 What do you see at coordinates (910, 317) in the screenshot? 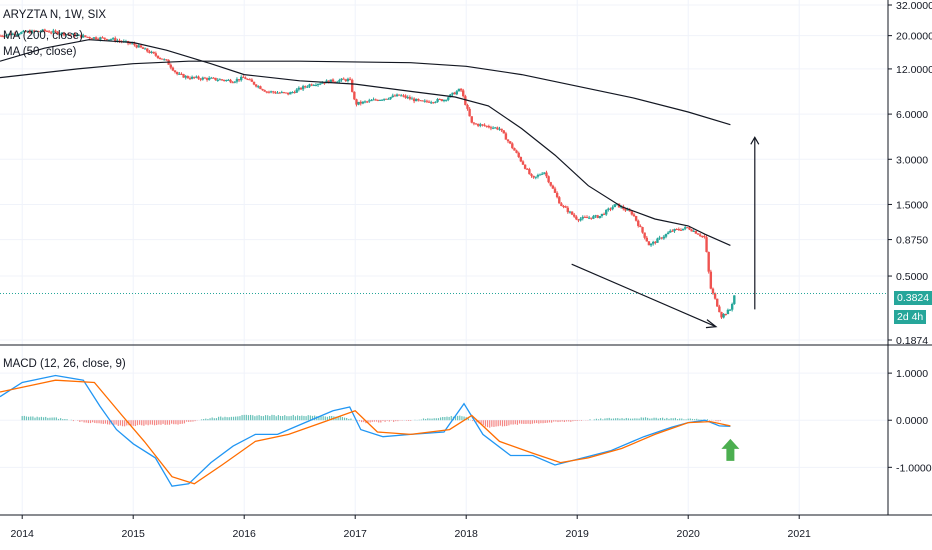
I see `countdown-badge: 2d 4h` at bounding box center [910, 317].